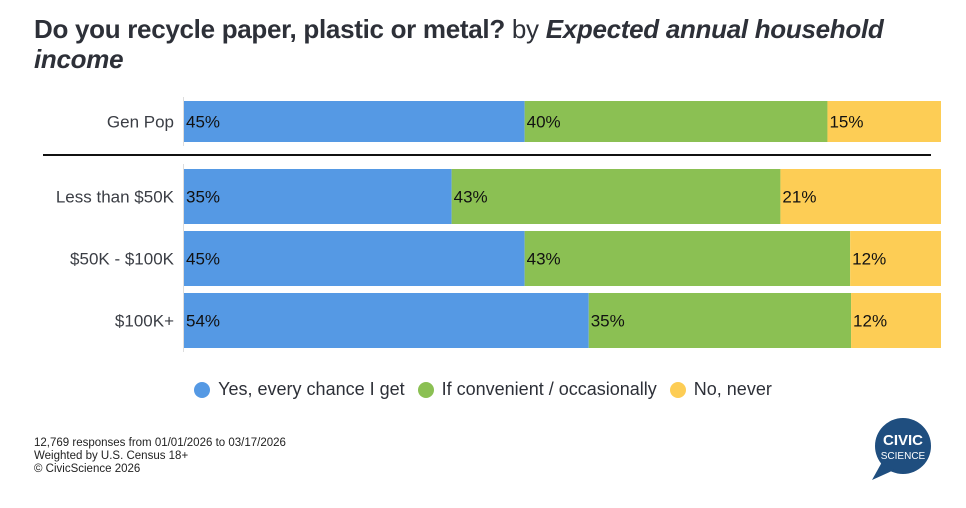  Describe the element at coordinates (525, 29) in the screenshot. I see `title-by: by` at that location.